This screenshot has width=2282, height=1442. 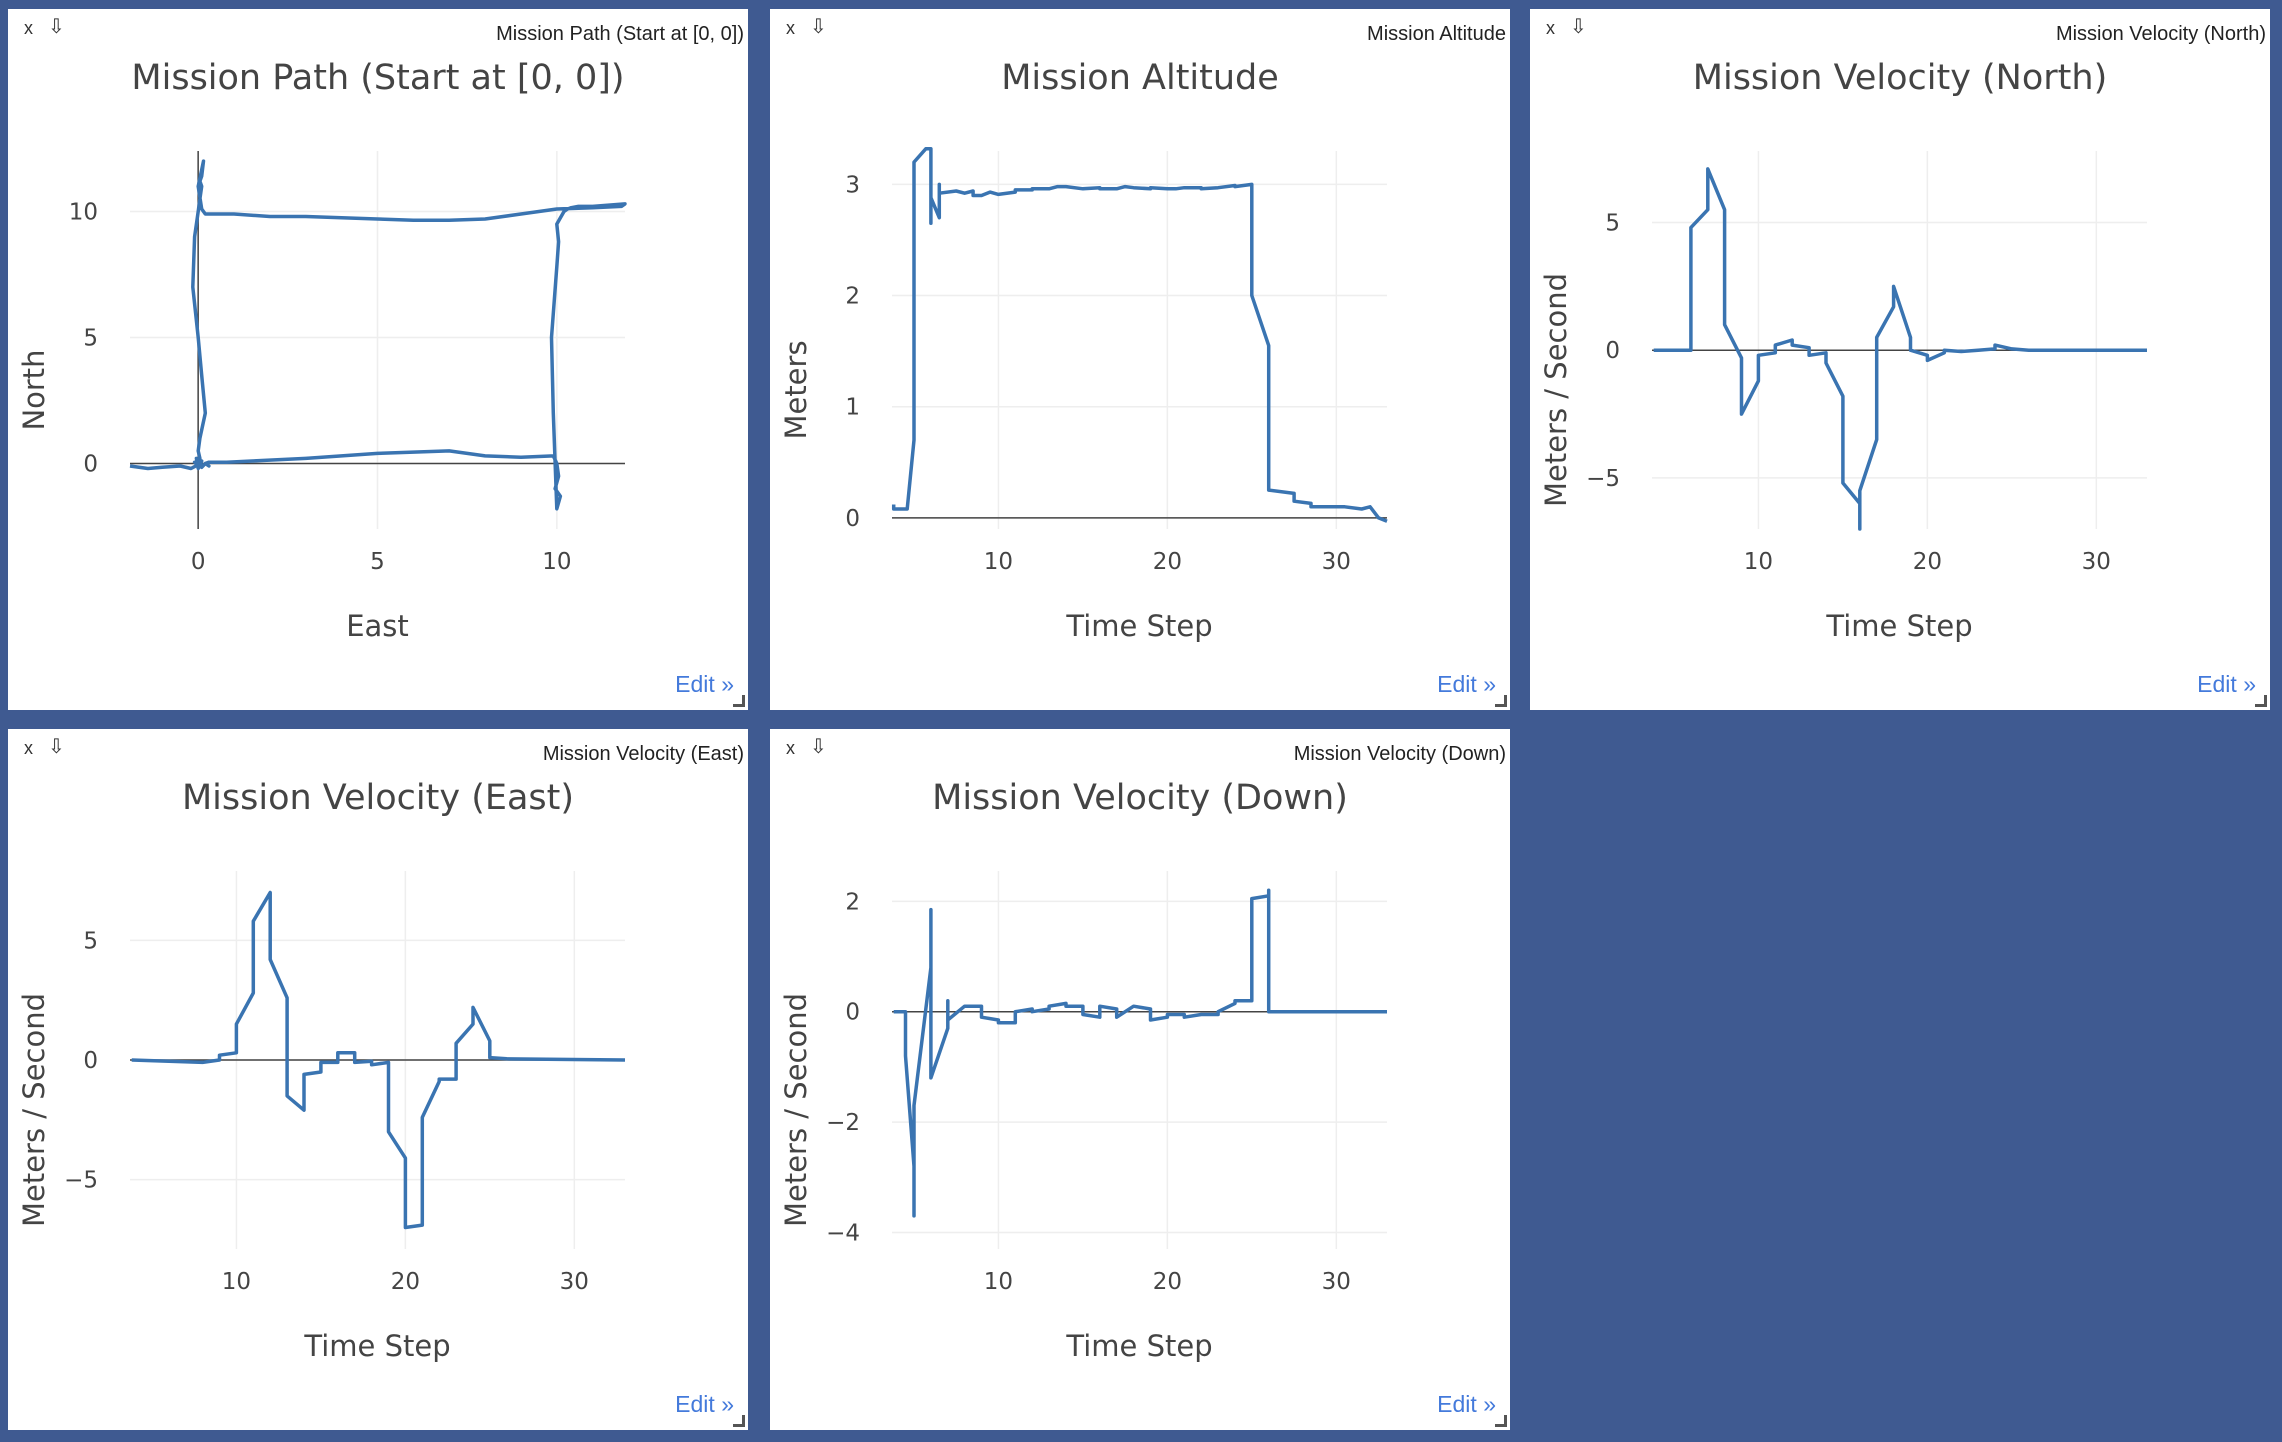 What do you see at coordinates (852, 408) in the screenshot?
I see `y-tick-label: 1` at bounding box center [852, 408].